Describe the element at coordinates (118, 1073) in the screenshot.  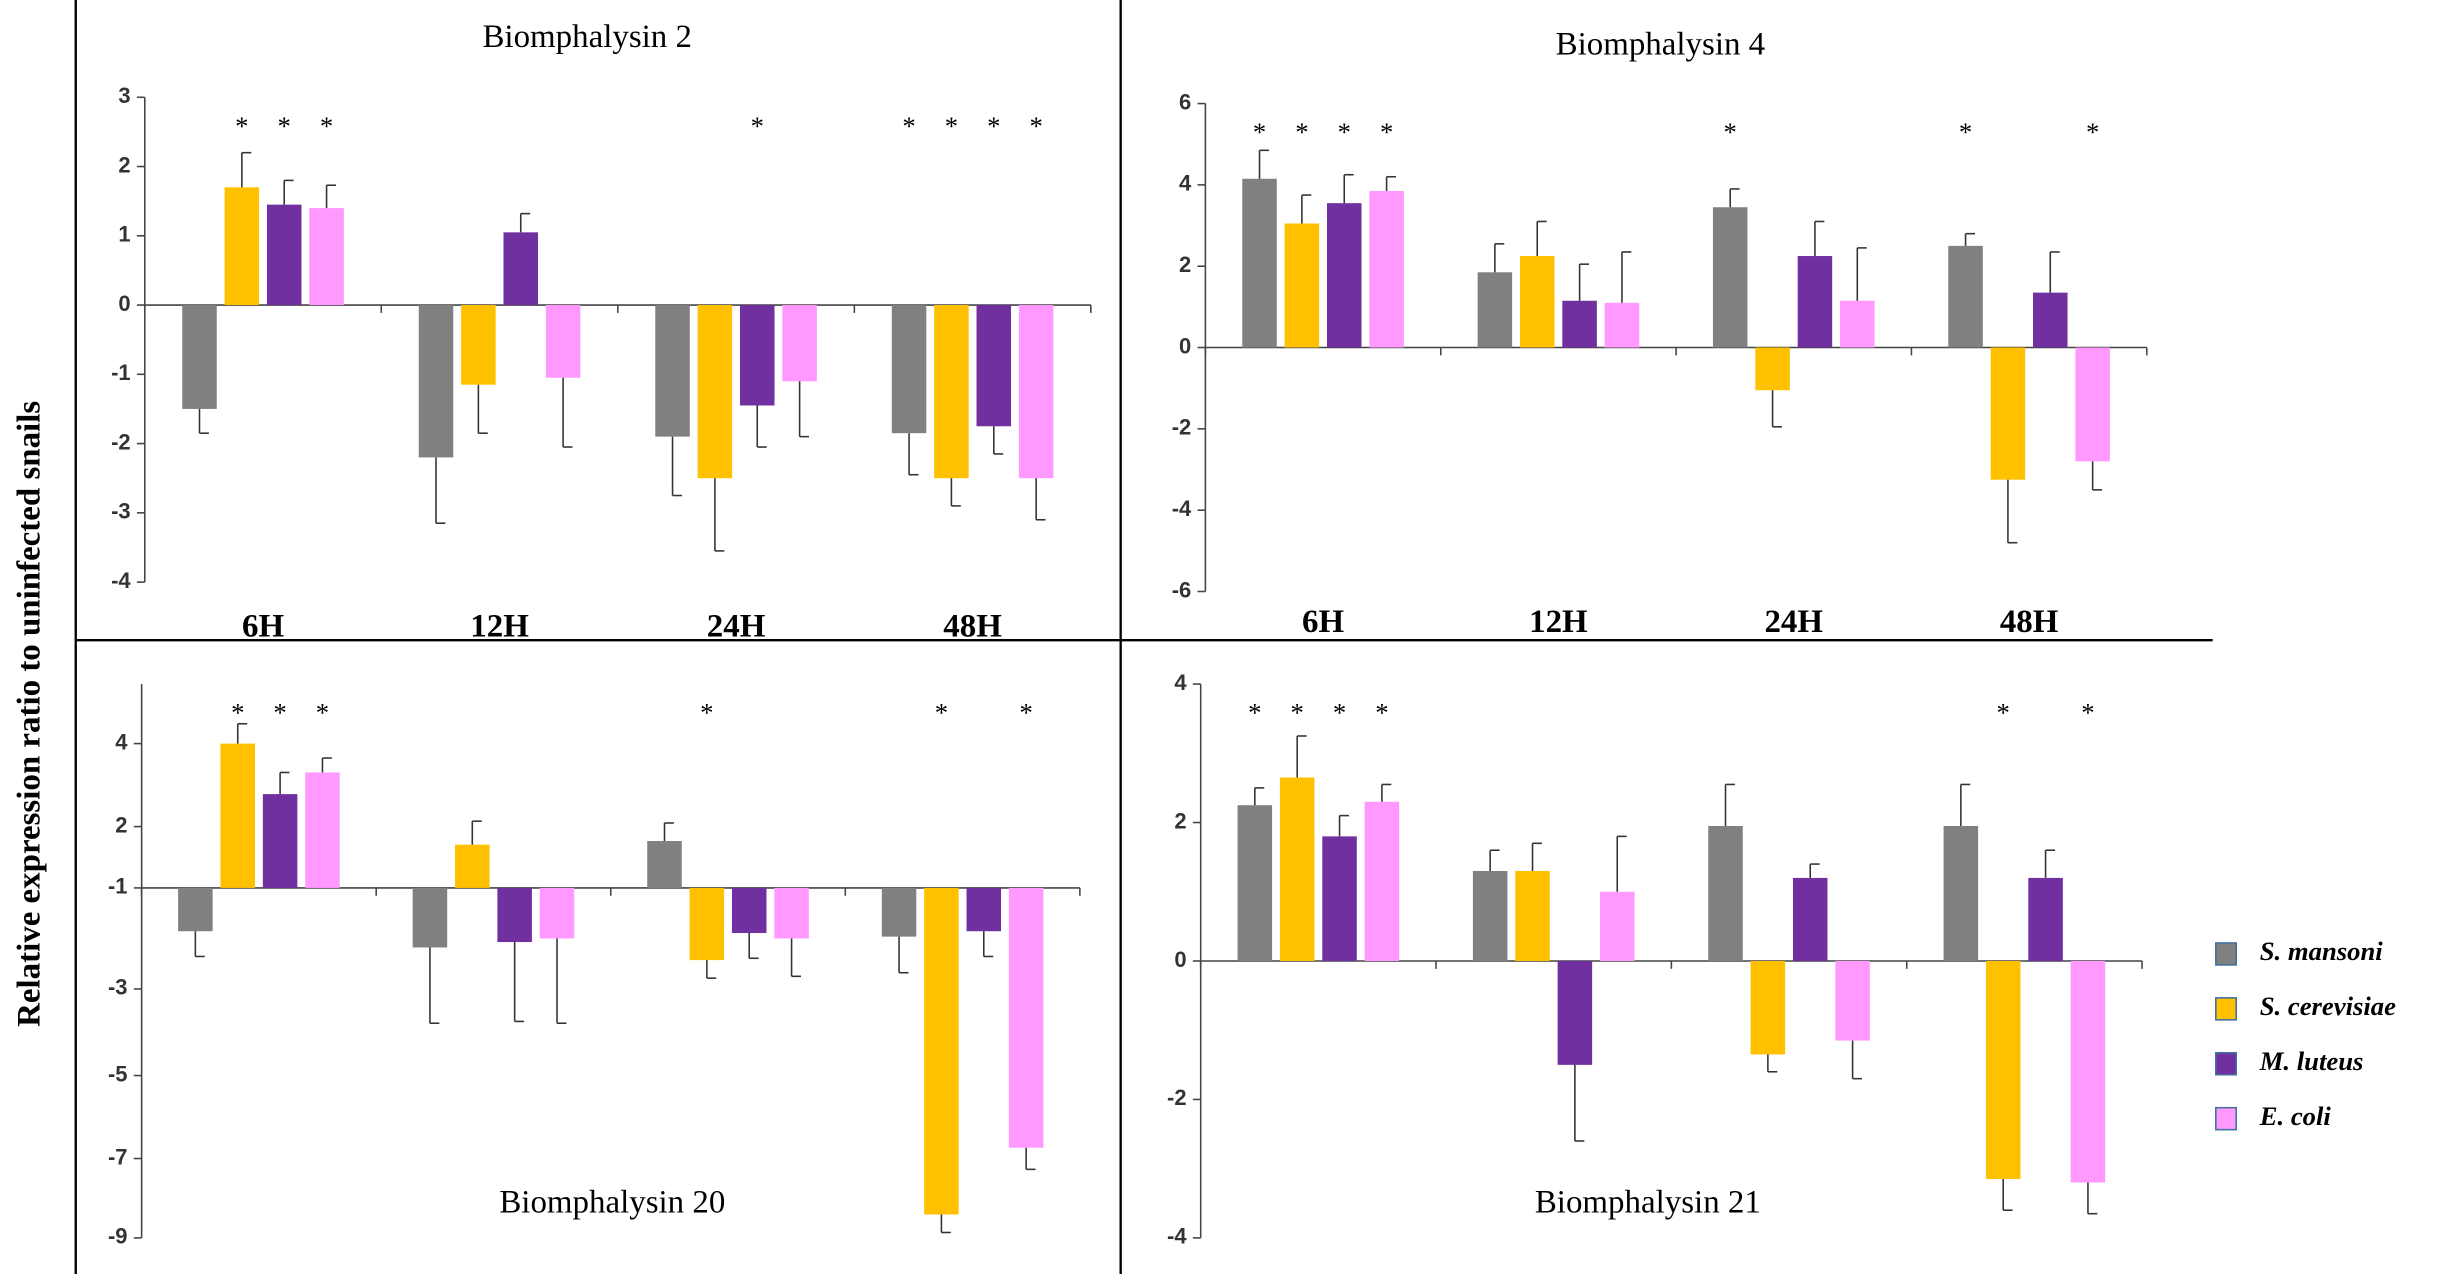
I see `y-tick-label: -5` at that location.